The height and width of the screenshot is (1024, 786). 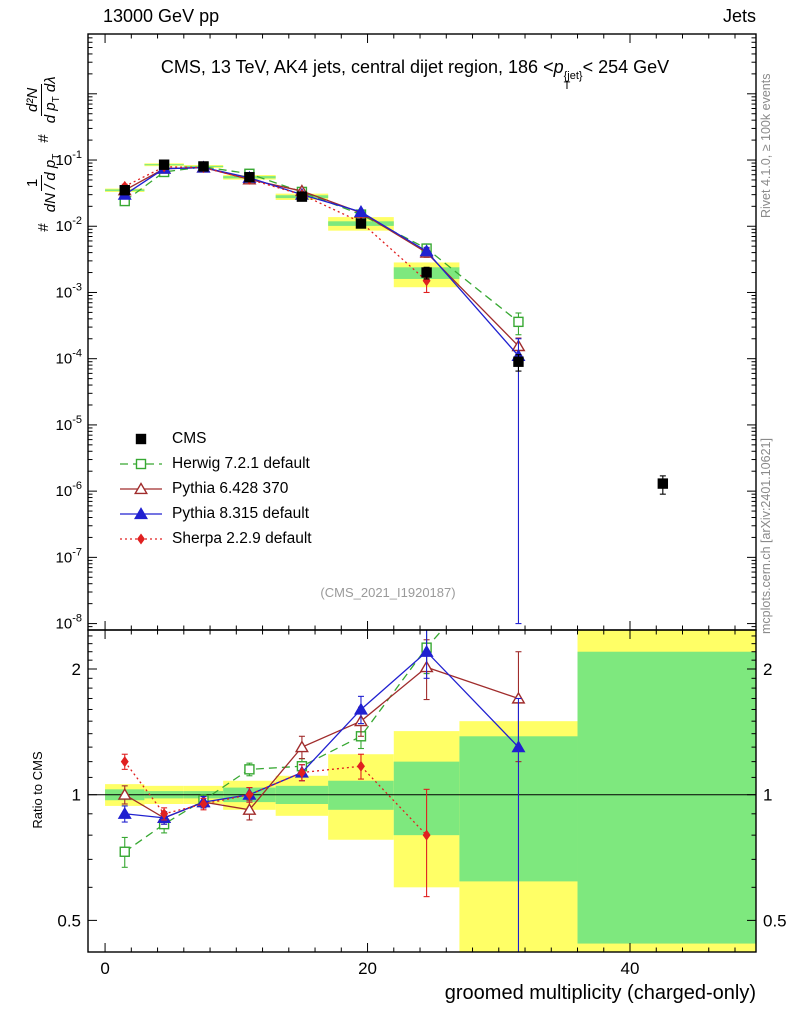 What do you see at coordinates (141, 438) in the screenshot?
I see `legend-marker-cms` at bounding box center [141, 438].